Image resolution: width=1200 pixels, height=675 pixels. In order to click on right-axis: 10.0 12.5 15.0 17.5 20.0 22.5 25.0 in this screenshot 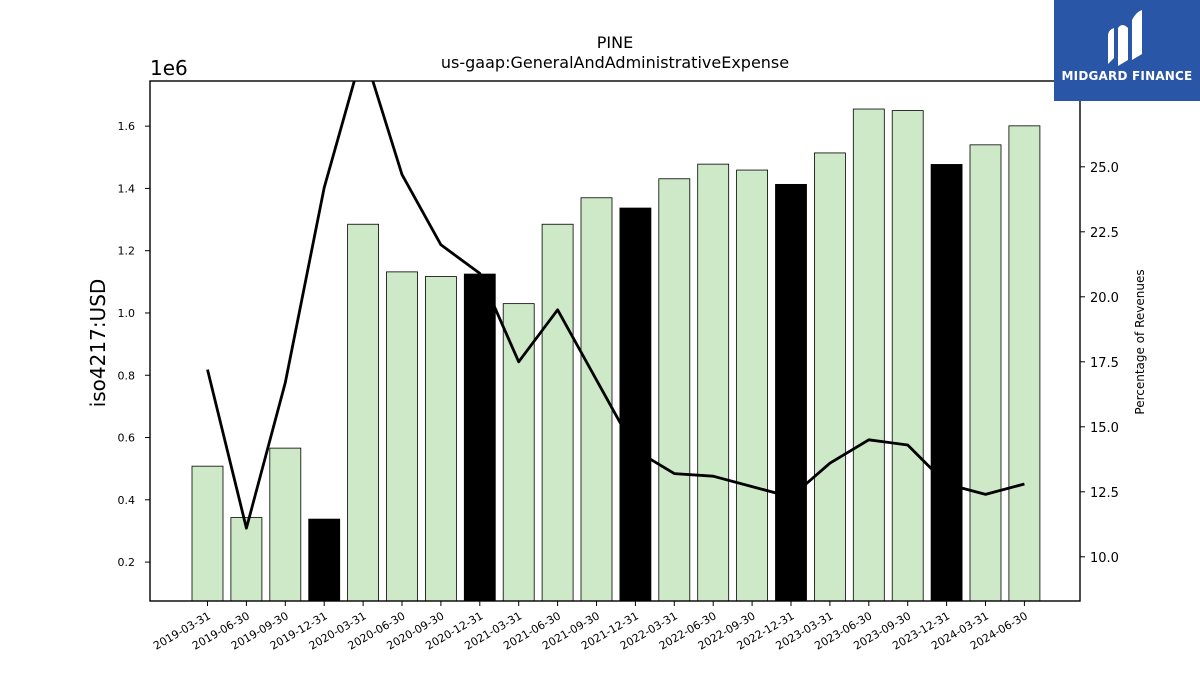, I will do `click(1099, 363)`.